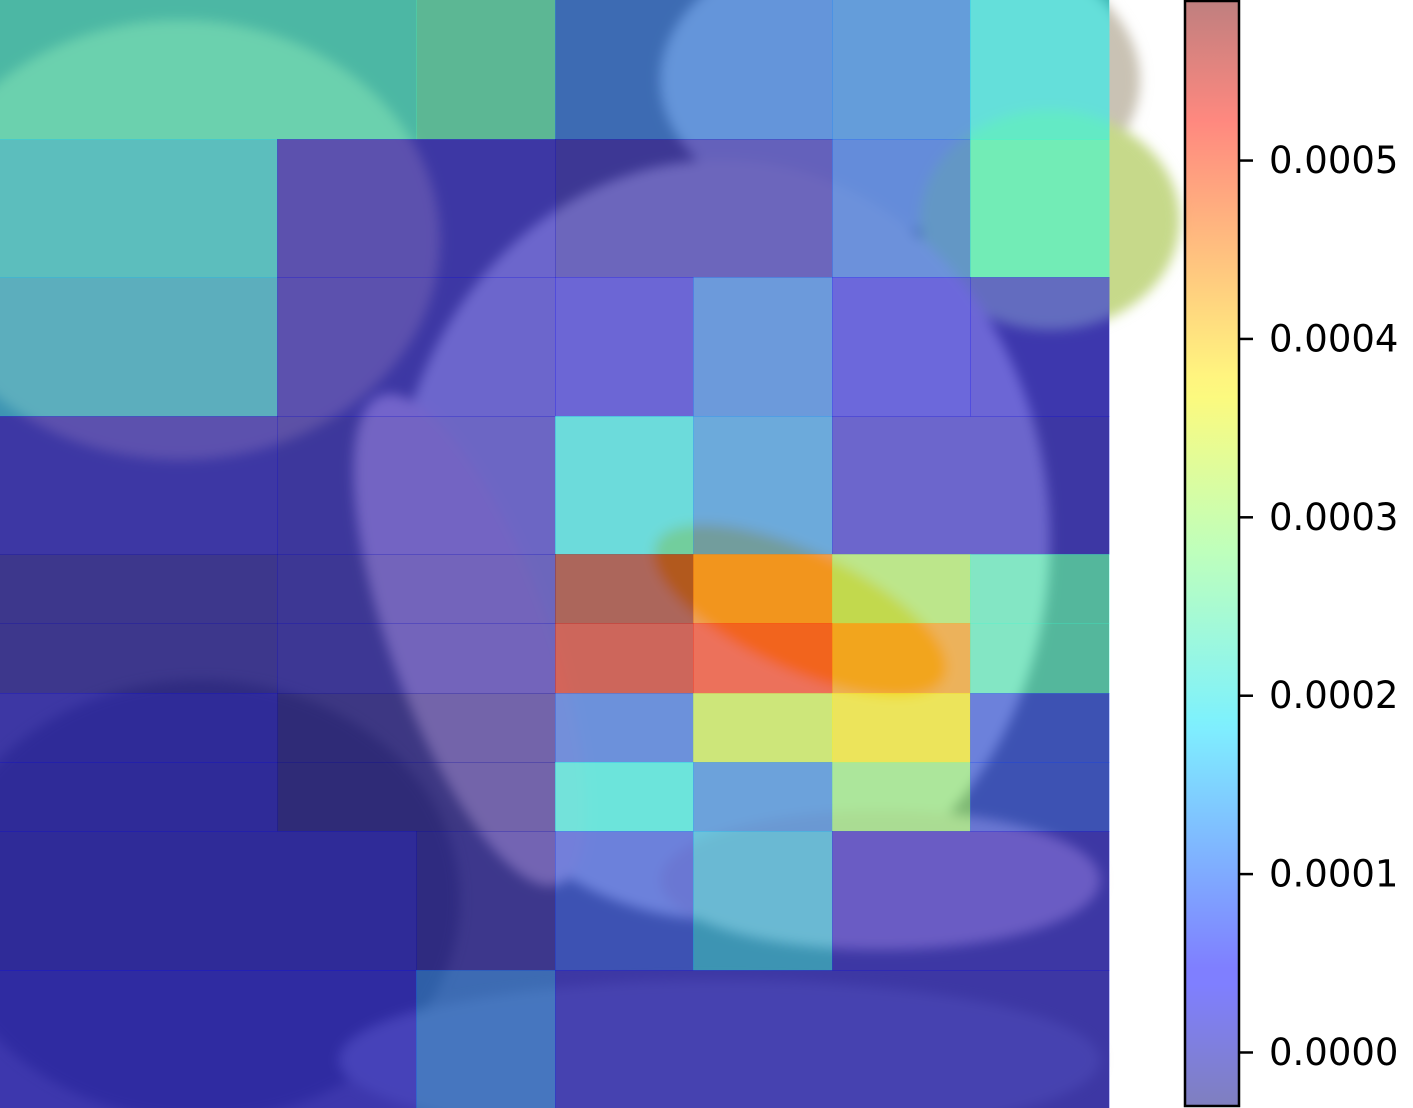 The height and width of the screenshot is (1108, 1413). I want to click on colorbar-gradient, so click(1212, 553).